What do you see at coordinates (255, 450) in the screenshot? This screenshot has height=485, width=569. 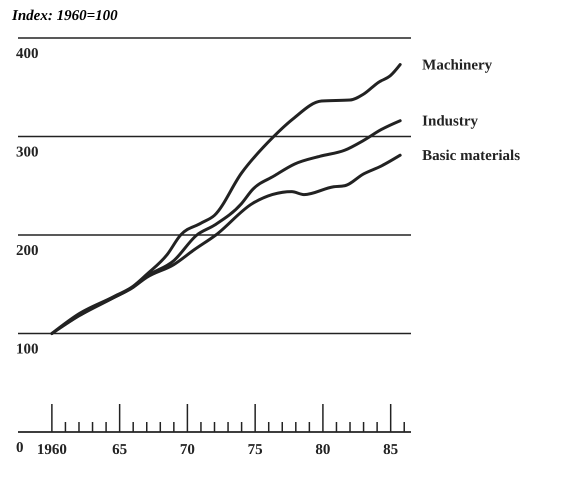 I see `x-tick-label: 75` at bounding box center [255, 450].